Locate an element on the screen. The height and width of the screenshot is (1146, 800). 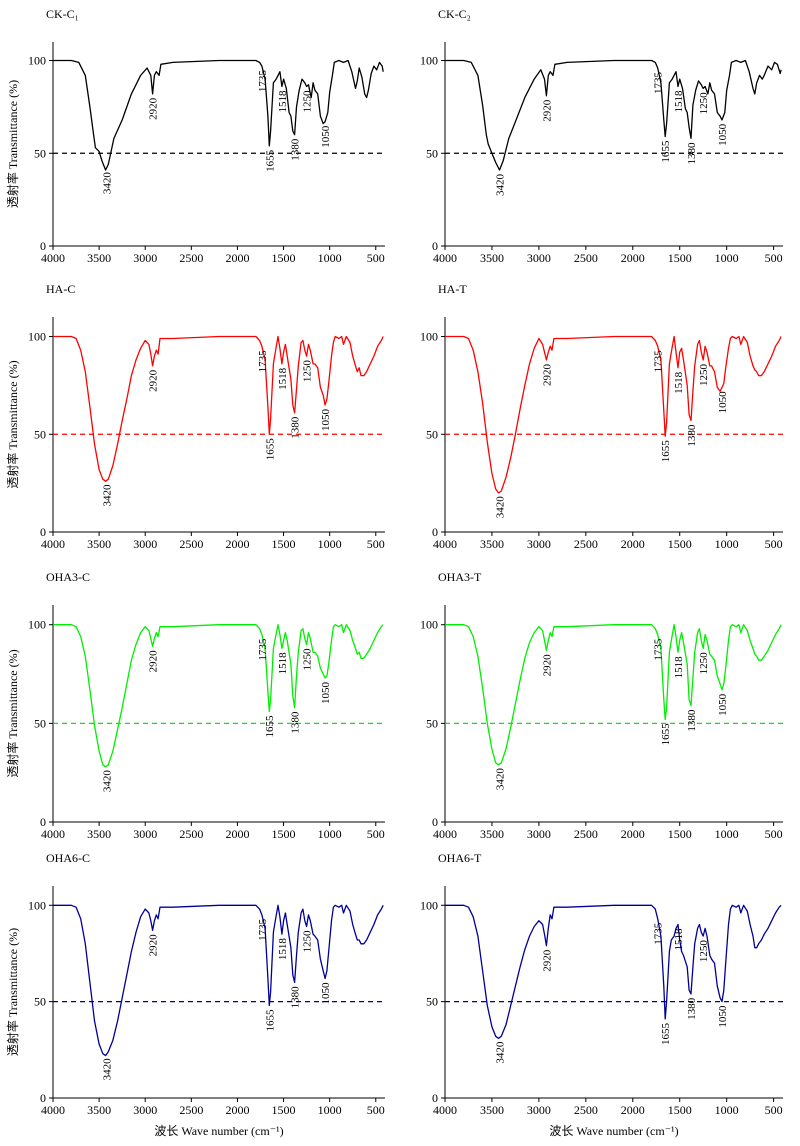
panel-title: CK-C₂ is located at coordinates (454, 14).